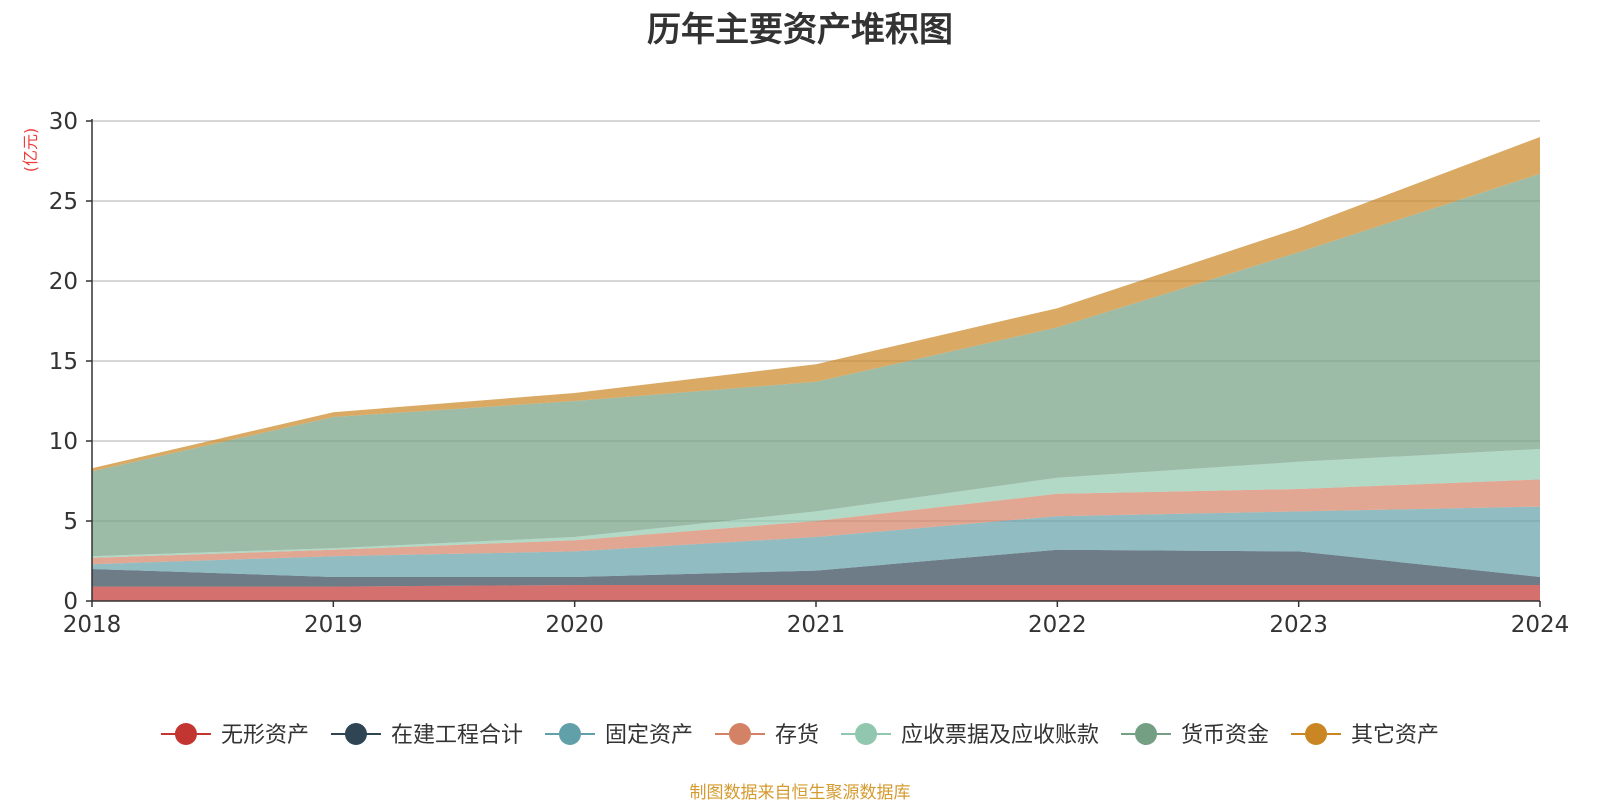  What do you see at coordinates (63, 202) in the screenshot?
I see `y-tick-label: 25` at bounding box center [63, 202].